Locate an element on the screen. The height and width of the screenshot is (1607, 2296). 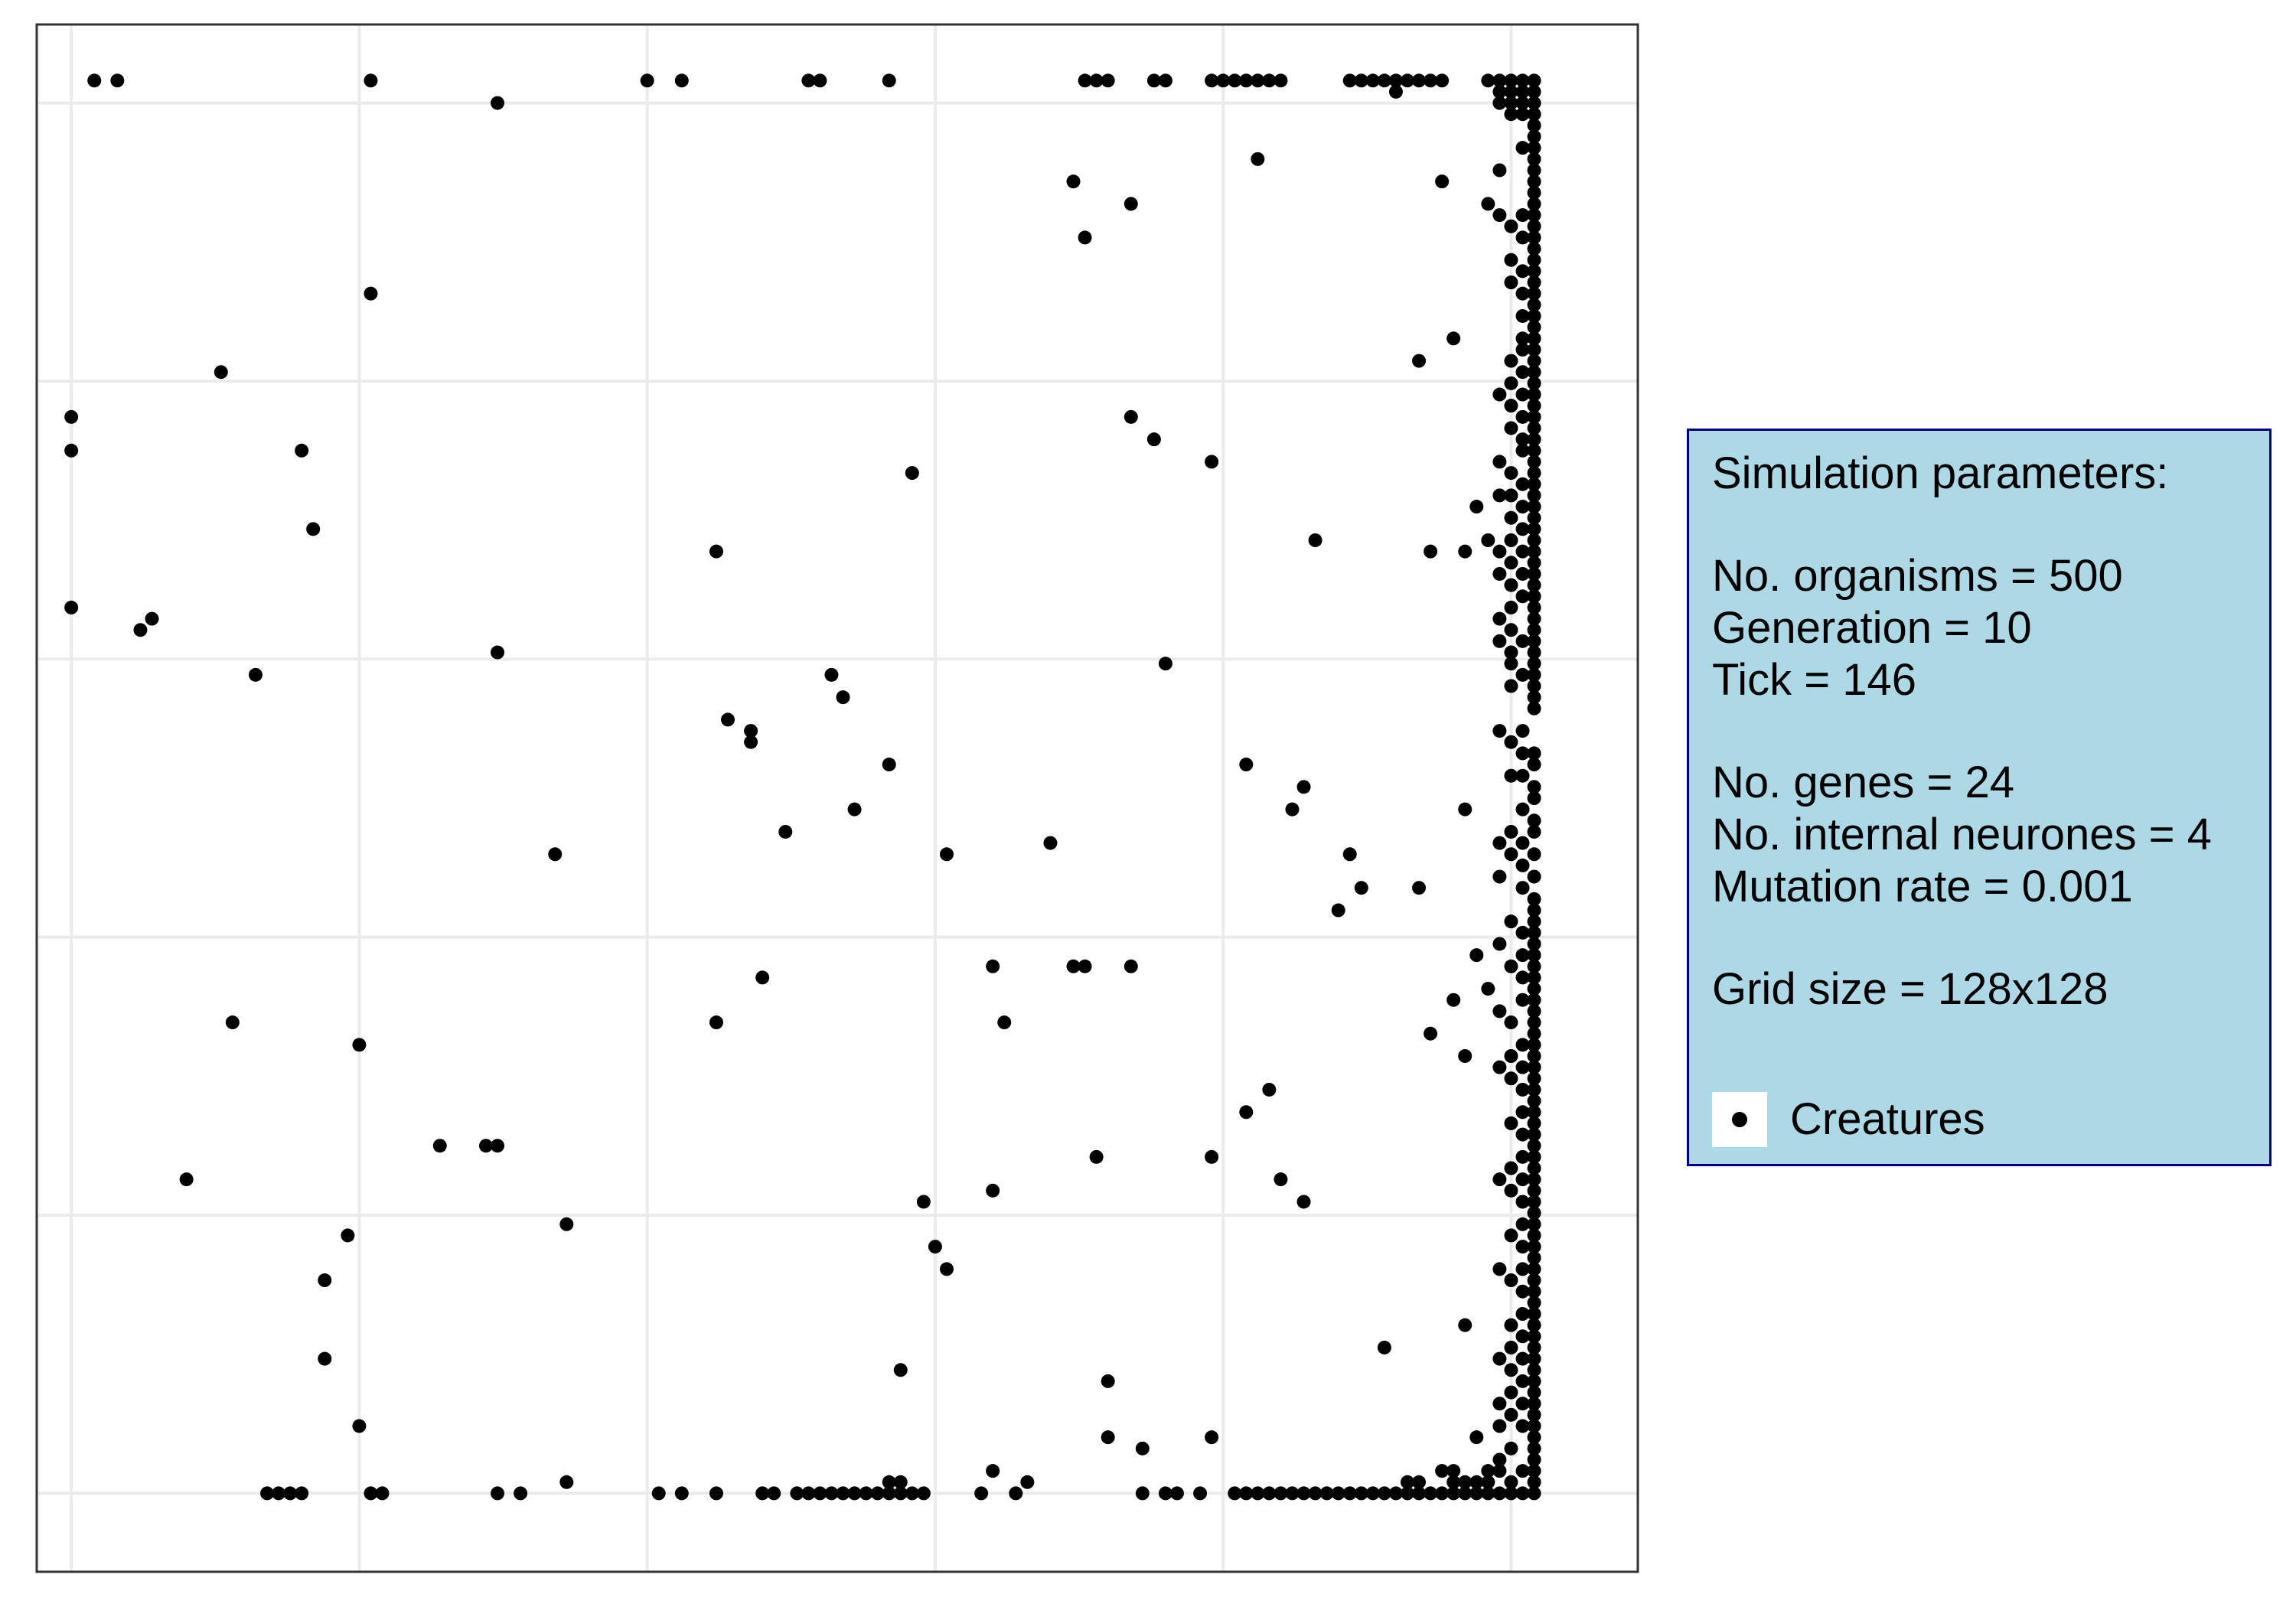
legend-heading: Simulation parameters: is located at coordinates (1940, 473).